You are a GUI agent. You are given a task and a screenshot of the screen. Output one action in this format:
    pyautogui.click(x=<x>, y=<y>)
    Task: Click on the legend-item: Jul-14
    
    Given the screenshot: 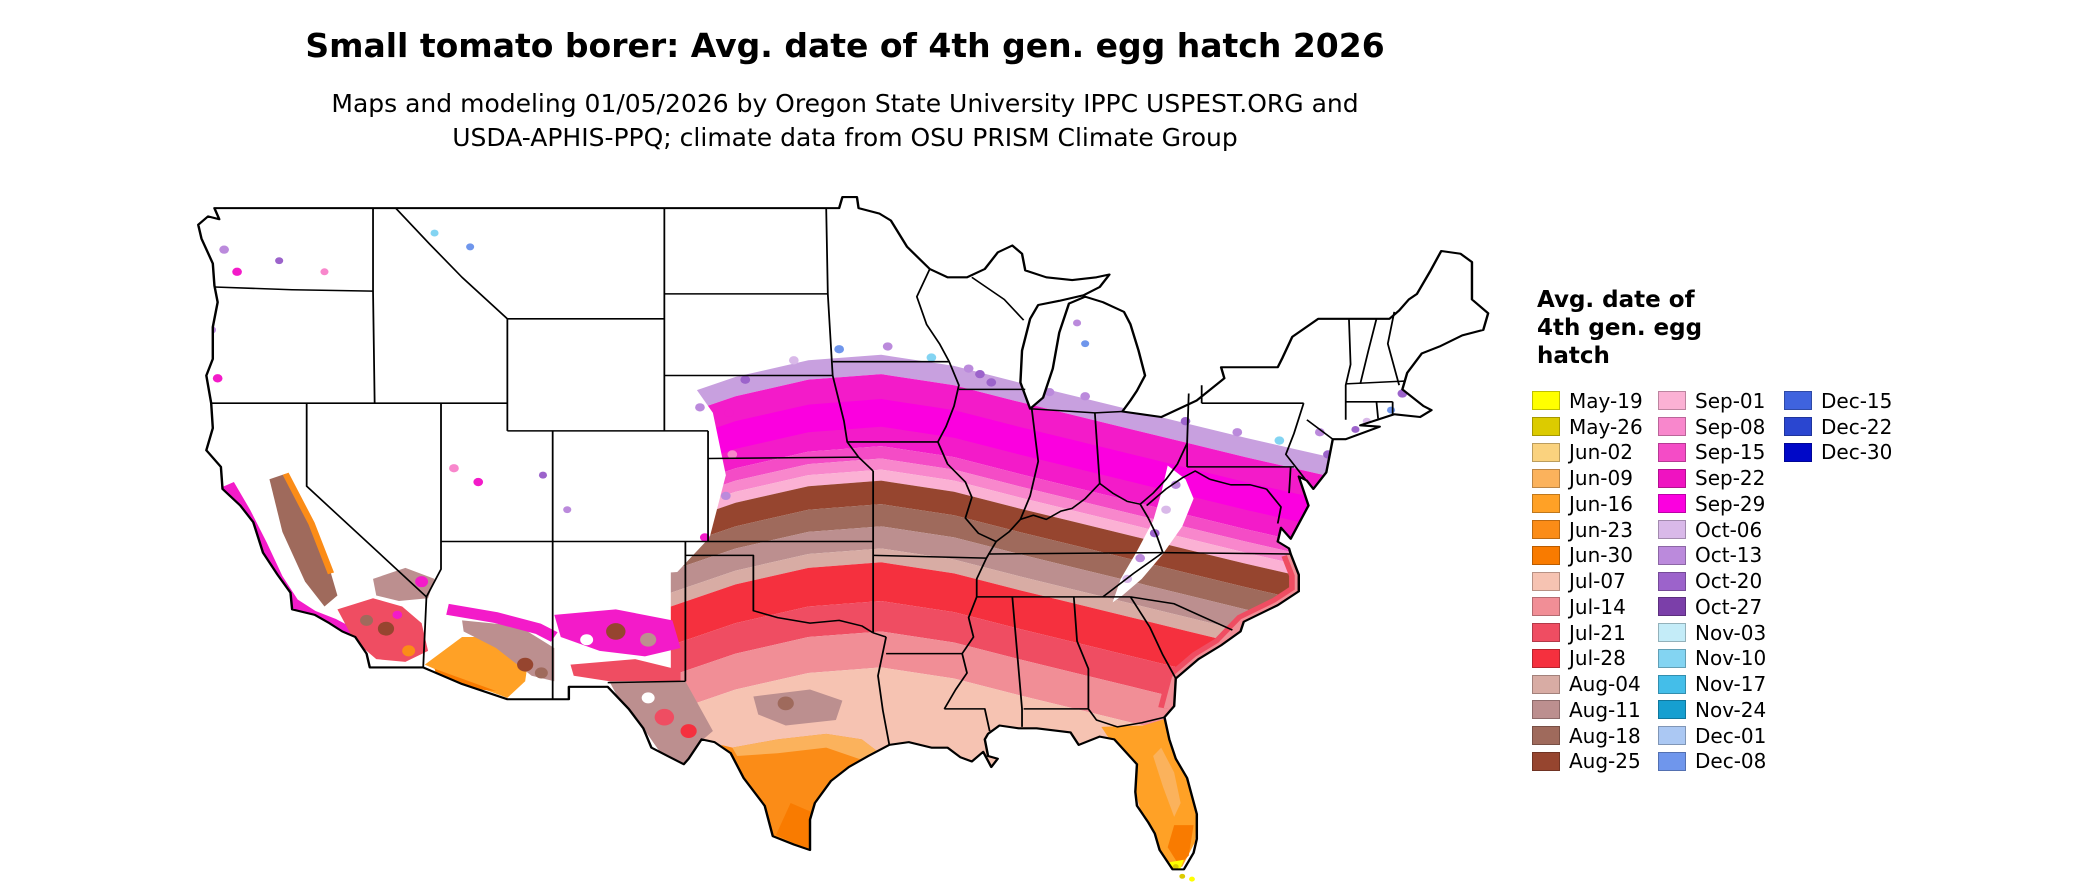 What is the action you would take?
    pyautogui.click(x=1587, y=607)
    